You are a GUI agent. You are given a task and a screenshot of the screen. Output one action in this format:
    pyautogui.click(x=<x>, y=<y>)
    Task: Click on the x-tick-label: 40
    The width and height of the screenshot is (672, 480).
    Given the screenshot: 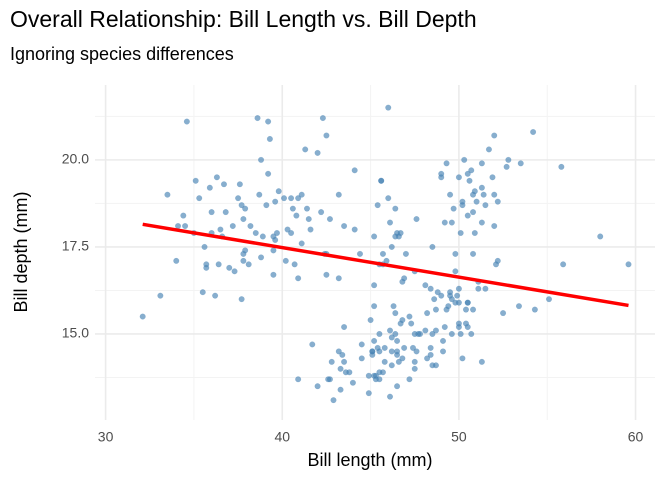 What is the action you would take?
    pyautogui.click(x=282, y=437)
    